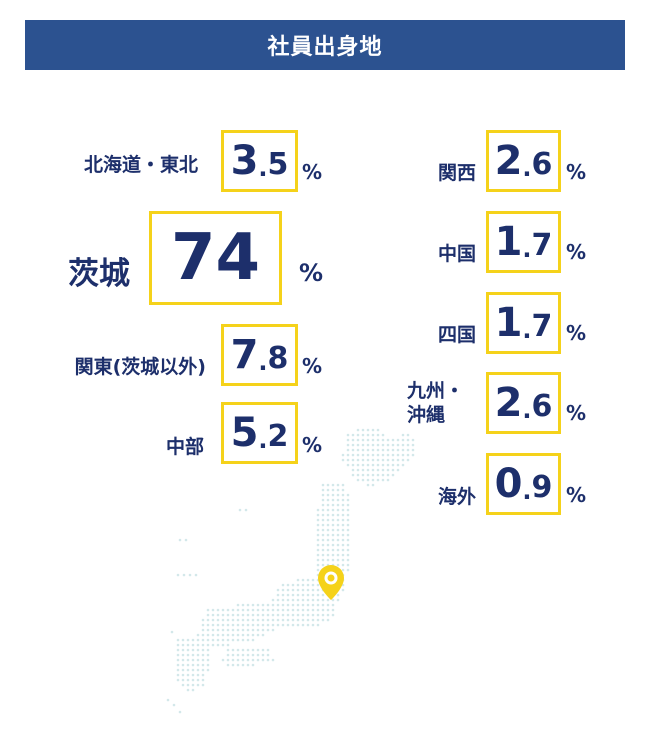 This screenshot has width=650, height=730. What do you see at coordinates (105, 163) in the screenshot?
I see `region-hokkaido-tohoku: 北海道・東北` at bounding box center [105, 163].